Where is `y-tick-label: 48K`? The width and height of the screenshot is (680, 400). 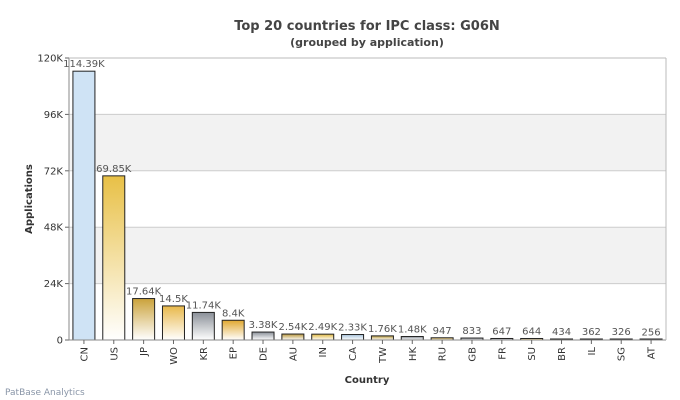
y-tick-label: 48K is located at coordinates (54, 228).